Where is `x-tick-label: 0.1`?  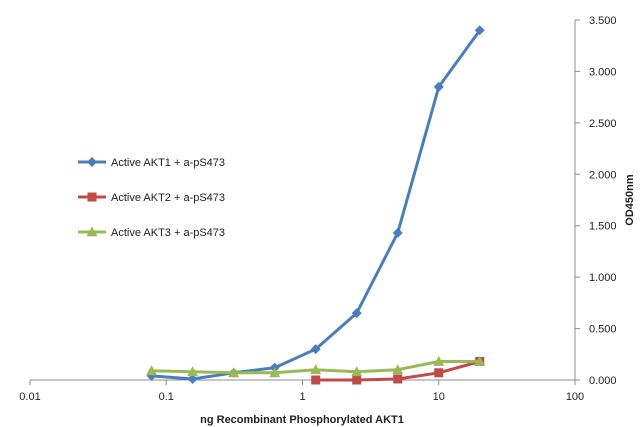
x-tick-label: 0.1 is located at coordinates (166, 397).